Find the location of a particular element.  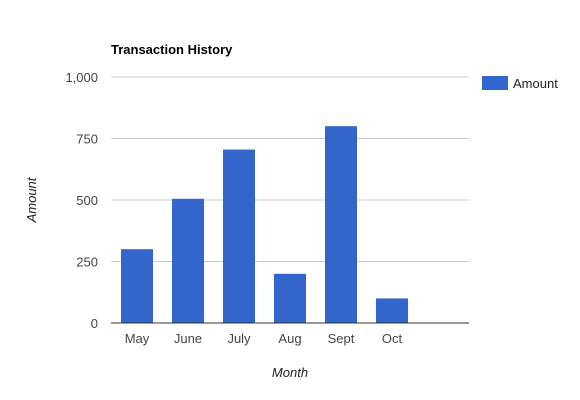

x-tick-label: July is located at coordinates (239, 338).